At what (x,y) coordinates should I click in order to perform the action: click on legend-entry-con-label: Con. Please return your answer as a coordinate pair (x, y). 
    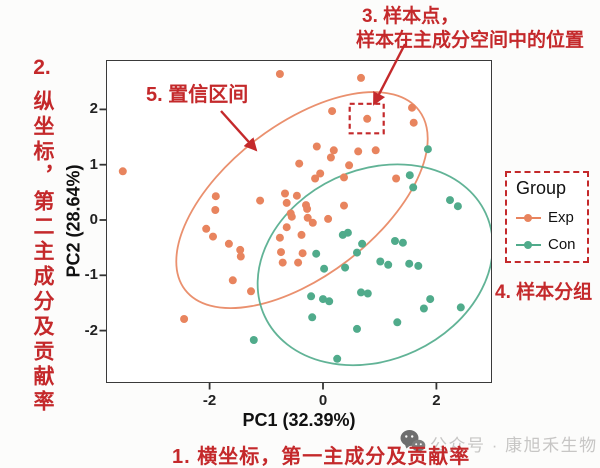
    Looking at the image, I should click on (562, 244).